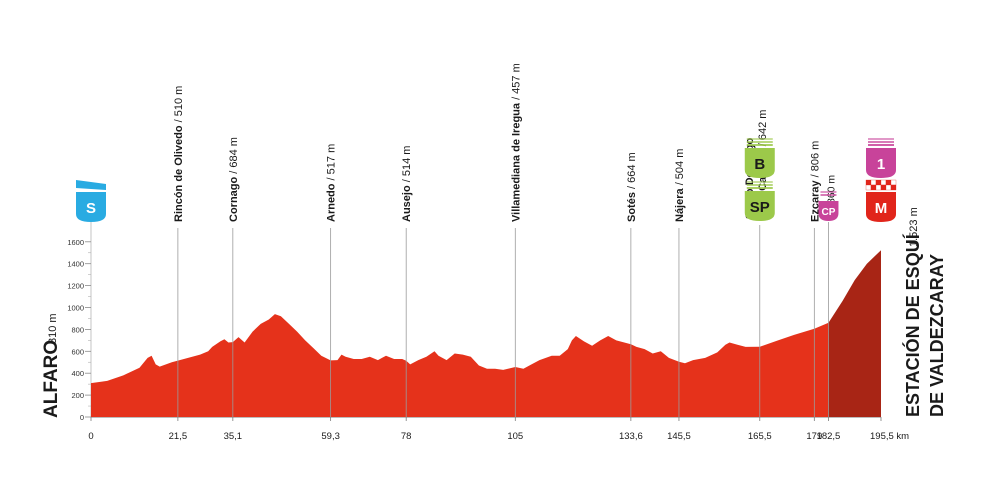 The width and height of the screenshot is (983, 485). I want to click on waypoint-label: Arnedo / 517 m, so click(332, 183).